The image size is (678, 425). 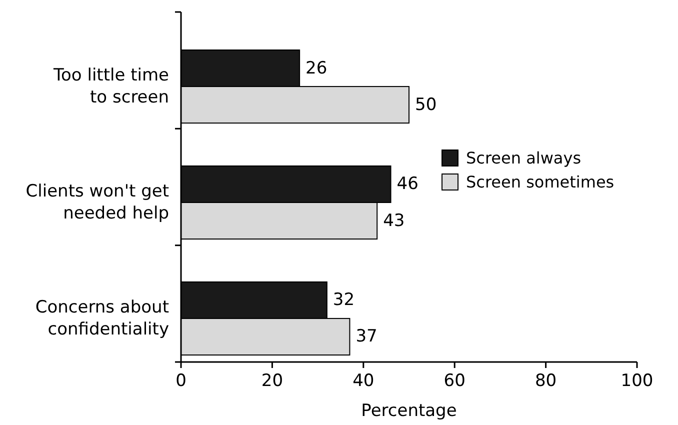 What do you see at coordinates (545, 381) in the screenshot?
I see `x-tick-label: 80` at bounding box center [545, 381].